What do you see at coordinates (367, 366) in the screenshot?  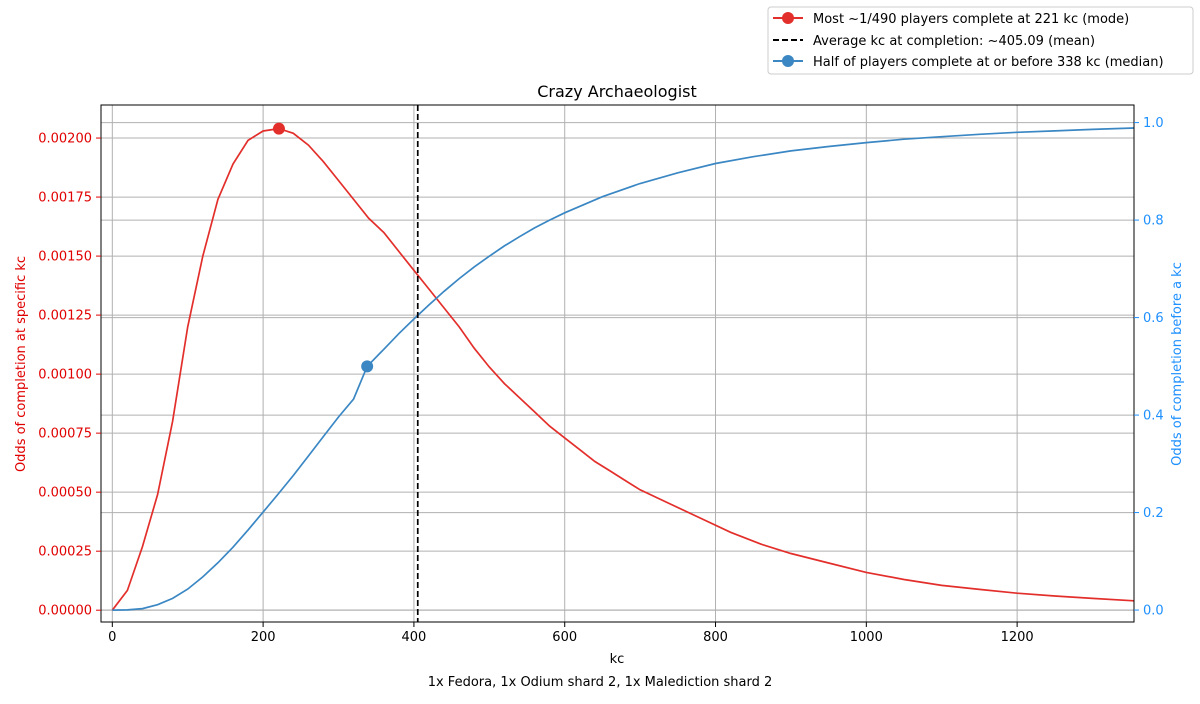 I see `median-marker` at bounding box center [367, 366].